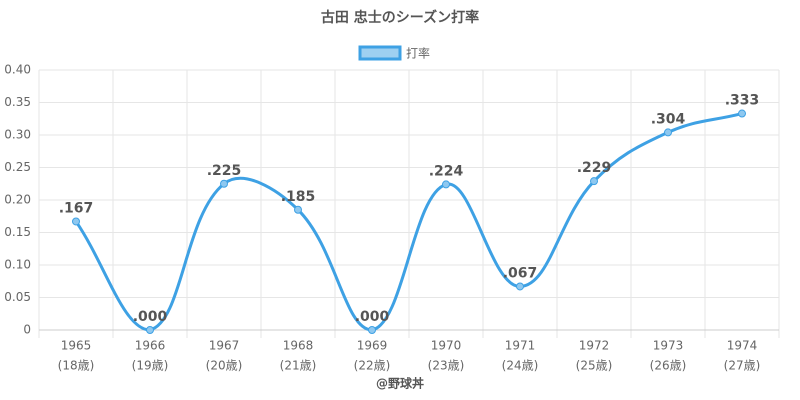  I want to click on x-tick-label: (21歳), so click(298, 366).